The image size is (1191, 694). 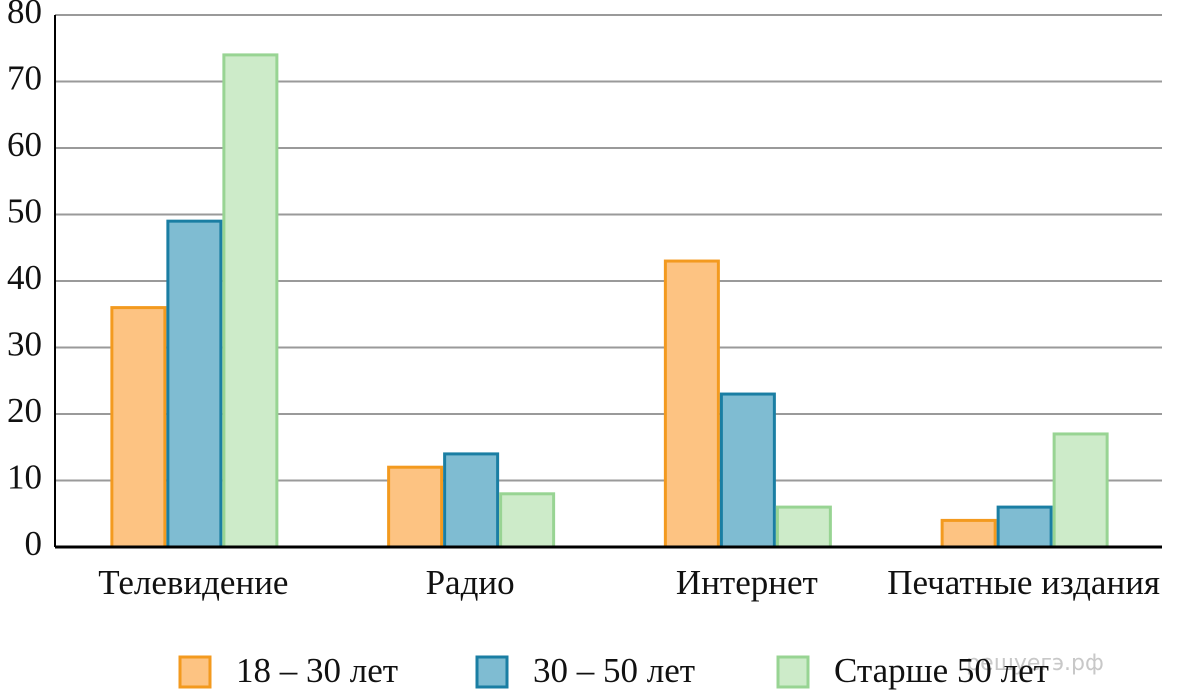 What do you see at coordinates (1035, 663) in the screenshot?
I see `watermark: решуегэ.рф` at bounding box center [1035, 663].